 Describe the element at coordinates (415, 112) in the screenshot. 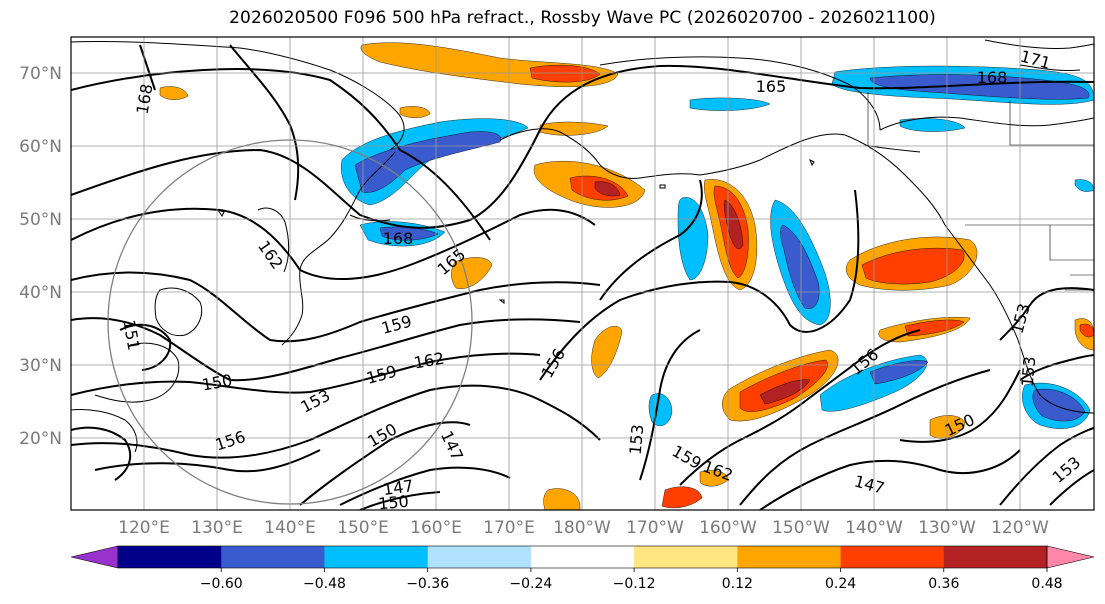

I see `anomaly-positive-east-russia` at that location.